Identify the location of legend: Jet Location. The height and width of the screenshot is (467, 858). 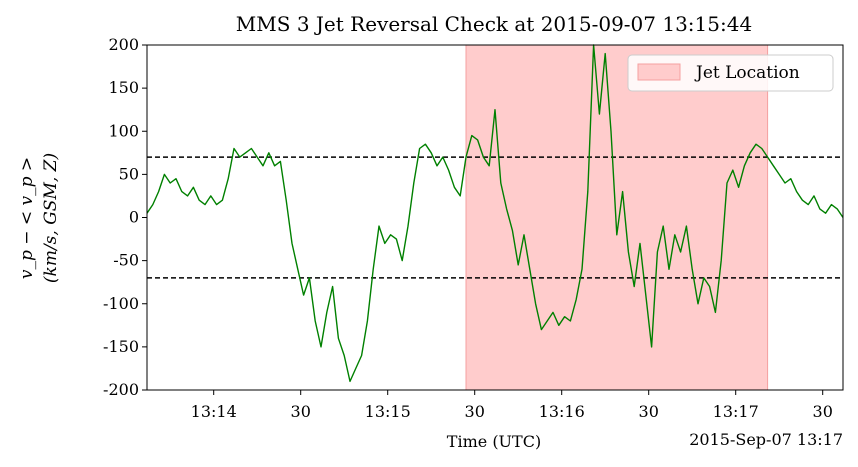
(730, 73).